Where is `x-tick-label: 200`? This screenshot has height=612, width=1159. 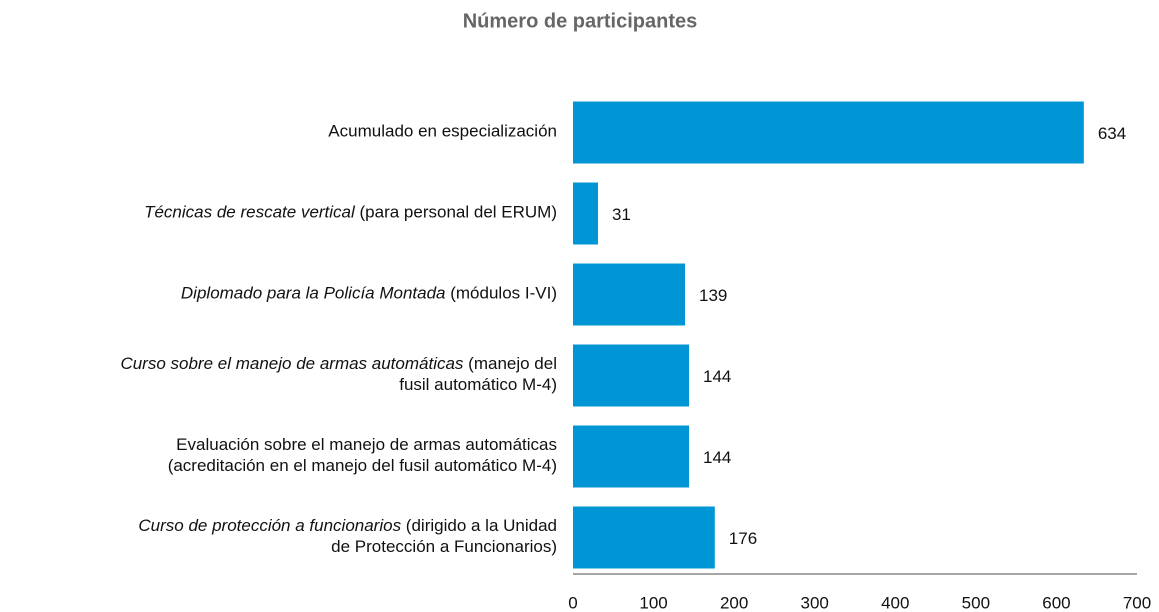
x-tick-label: 200 is located at coordinates (734, 602).